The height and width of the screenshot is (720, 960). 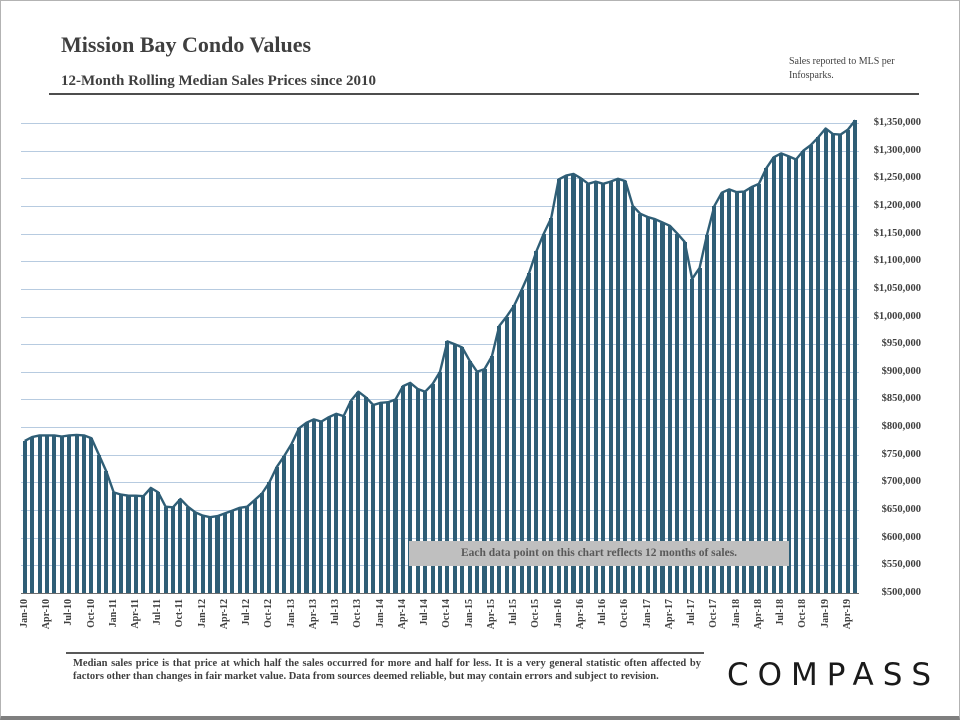 What do you see at coordinates (469, 613) in the screenshot?
I see `x-tick-label: Jan-15` at bounding box center [469, 613].